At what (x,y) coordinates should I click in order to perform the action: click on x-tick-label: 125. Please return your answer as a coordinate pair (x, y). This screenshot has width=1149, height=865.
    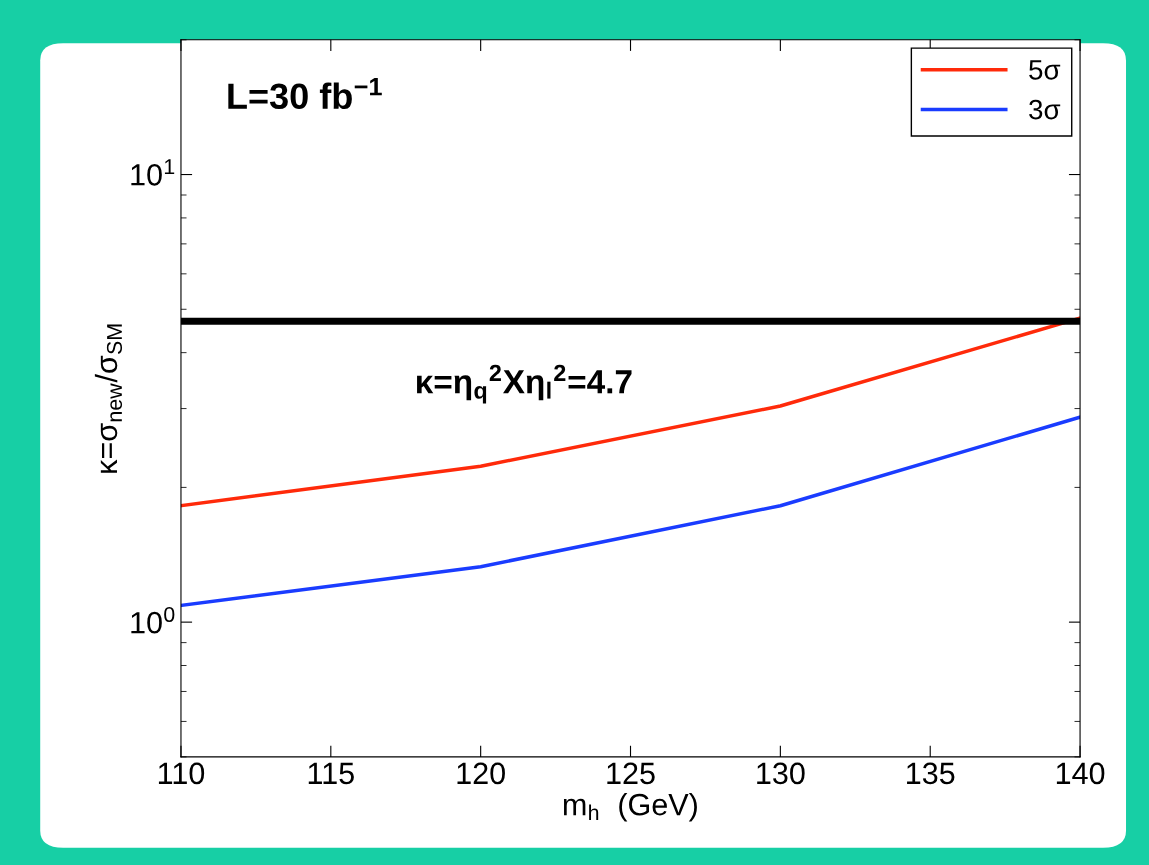
    Looking at the image, I should click on (631, 773).